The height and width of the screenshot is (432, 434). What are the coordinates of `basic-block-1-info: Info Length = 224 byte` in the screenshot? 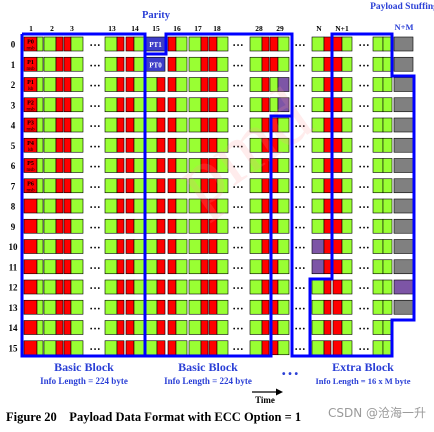 It's located at (84, 381).